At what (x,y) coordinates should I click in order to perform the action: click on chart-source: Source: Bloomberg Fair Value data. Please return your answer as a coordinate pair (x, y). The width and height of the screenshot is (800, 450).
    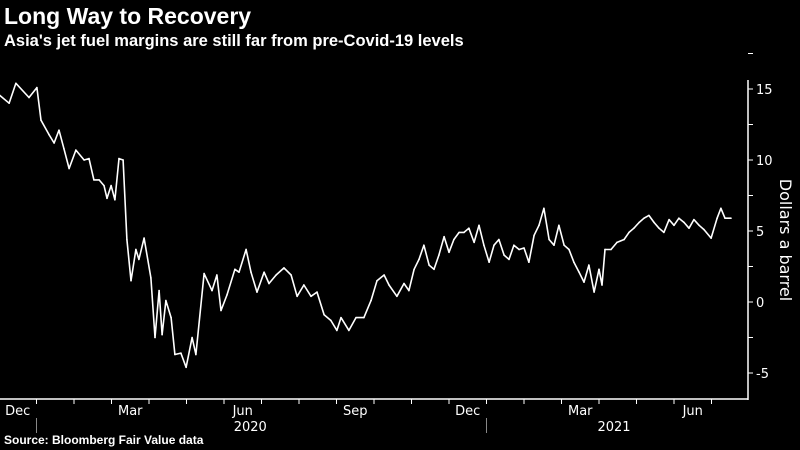
    Looking at the image, I should click on (104, 440).